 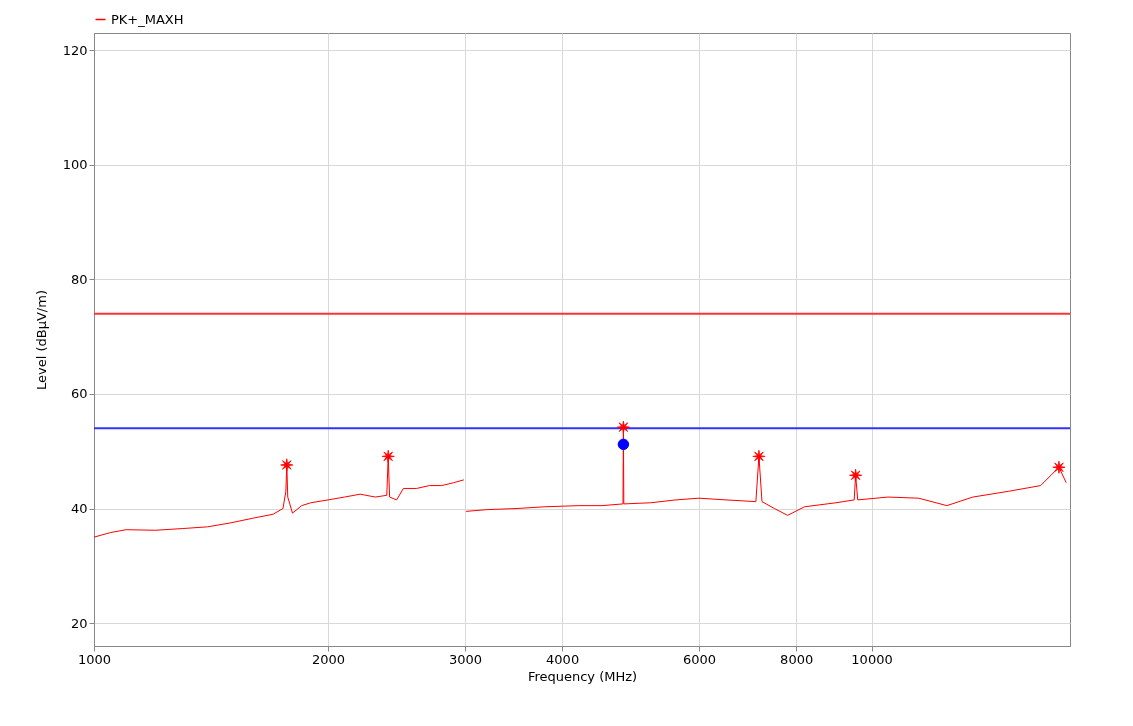 I want to click on x-tick-label: 10000, so click(x=872, y=659).